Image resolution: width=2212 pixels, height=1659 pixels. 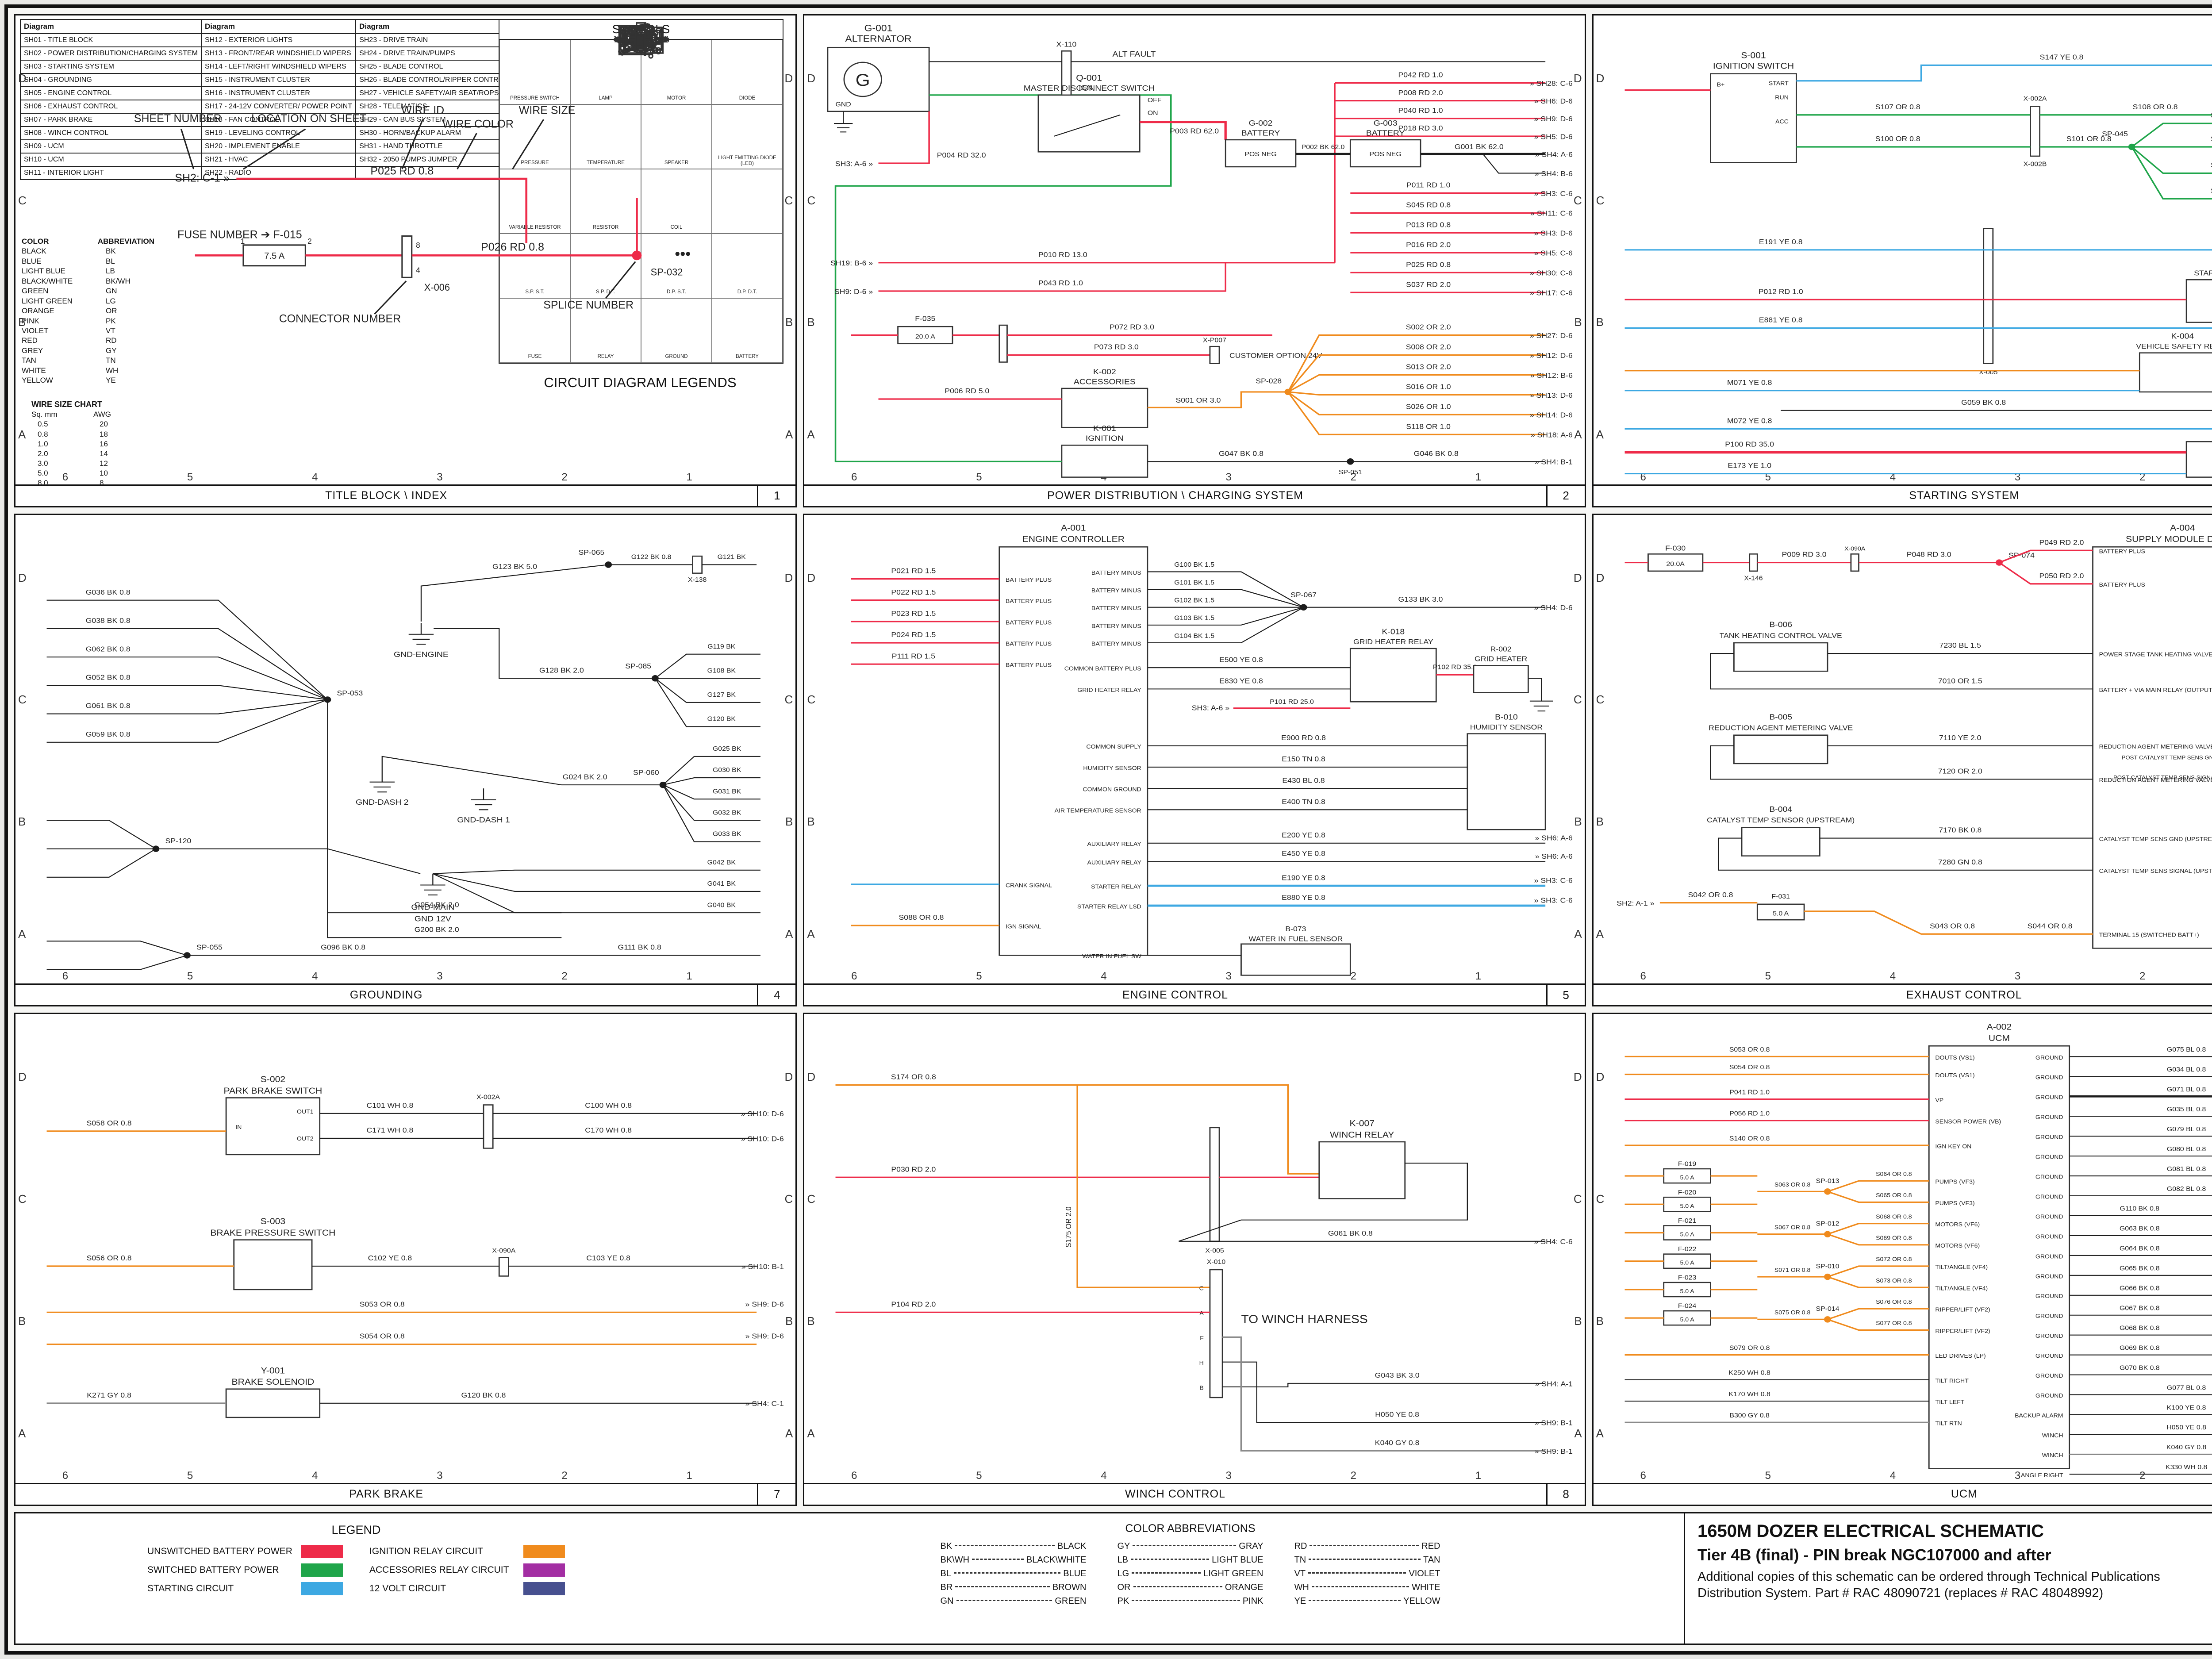 What do you see at coordinates (1428, 205) in the screenshot?
I see `schematic-label: S045 RD 0.8` at bounding box center [1428, 205].